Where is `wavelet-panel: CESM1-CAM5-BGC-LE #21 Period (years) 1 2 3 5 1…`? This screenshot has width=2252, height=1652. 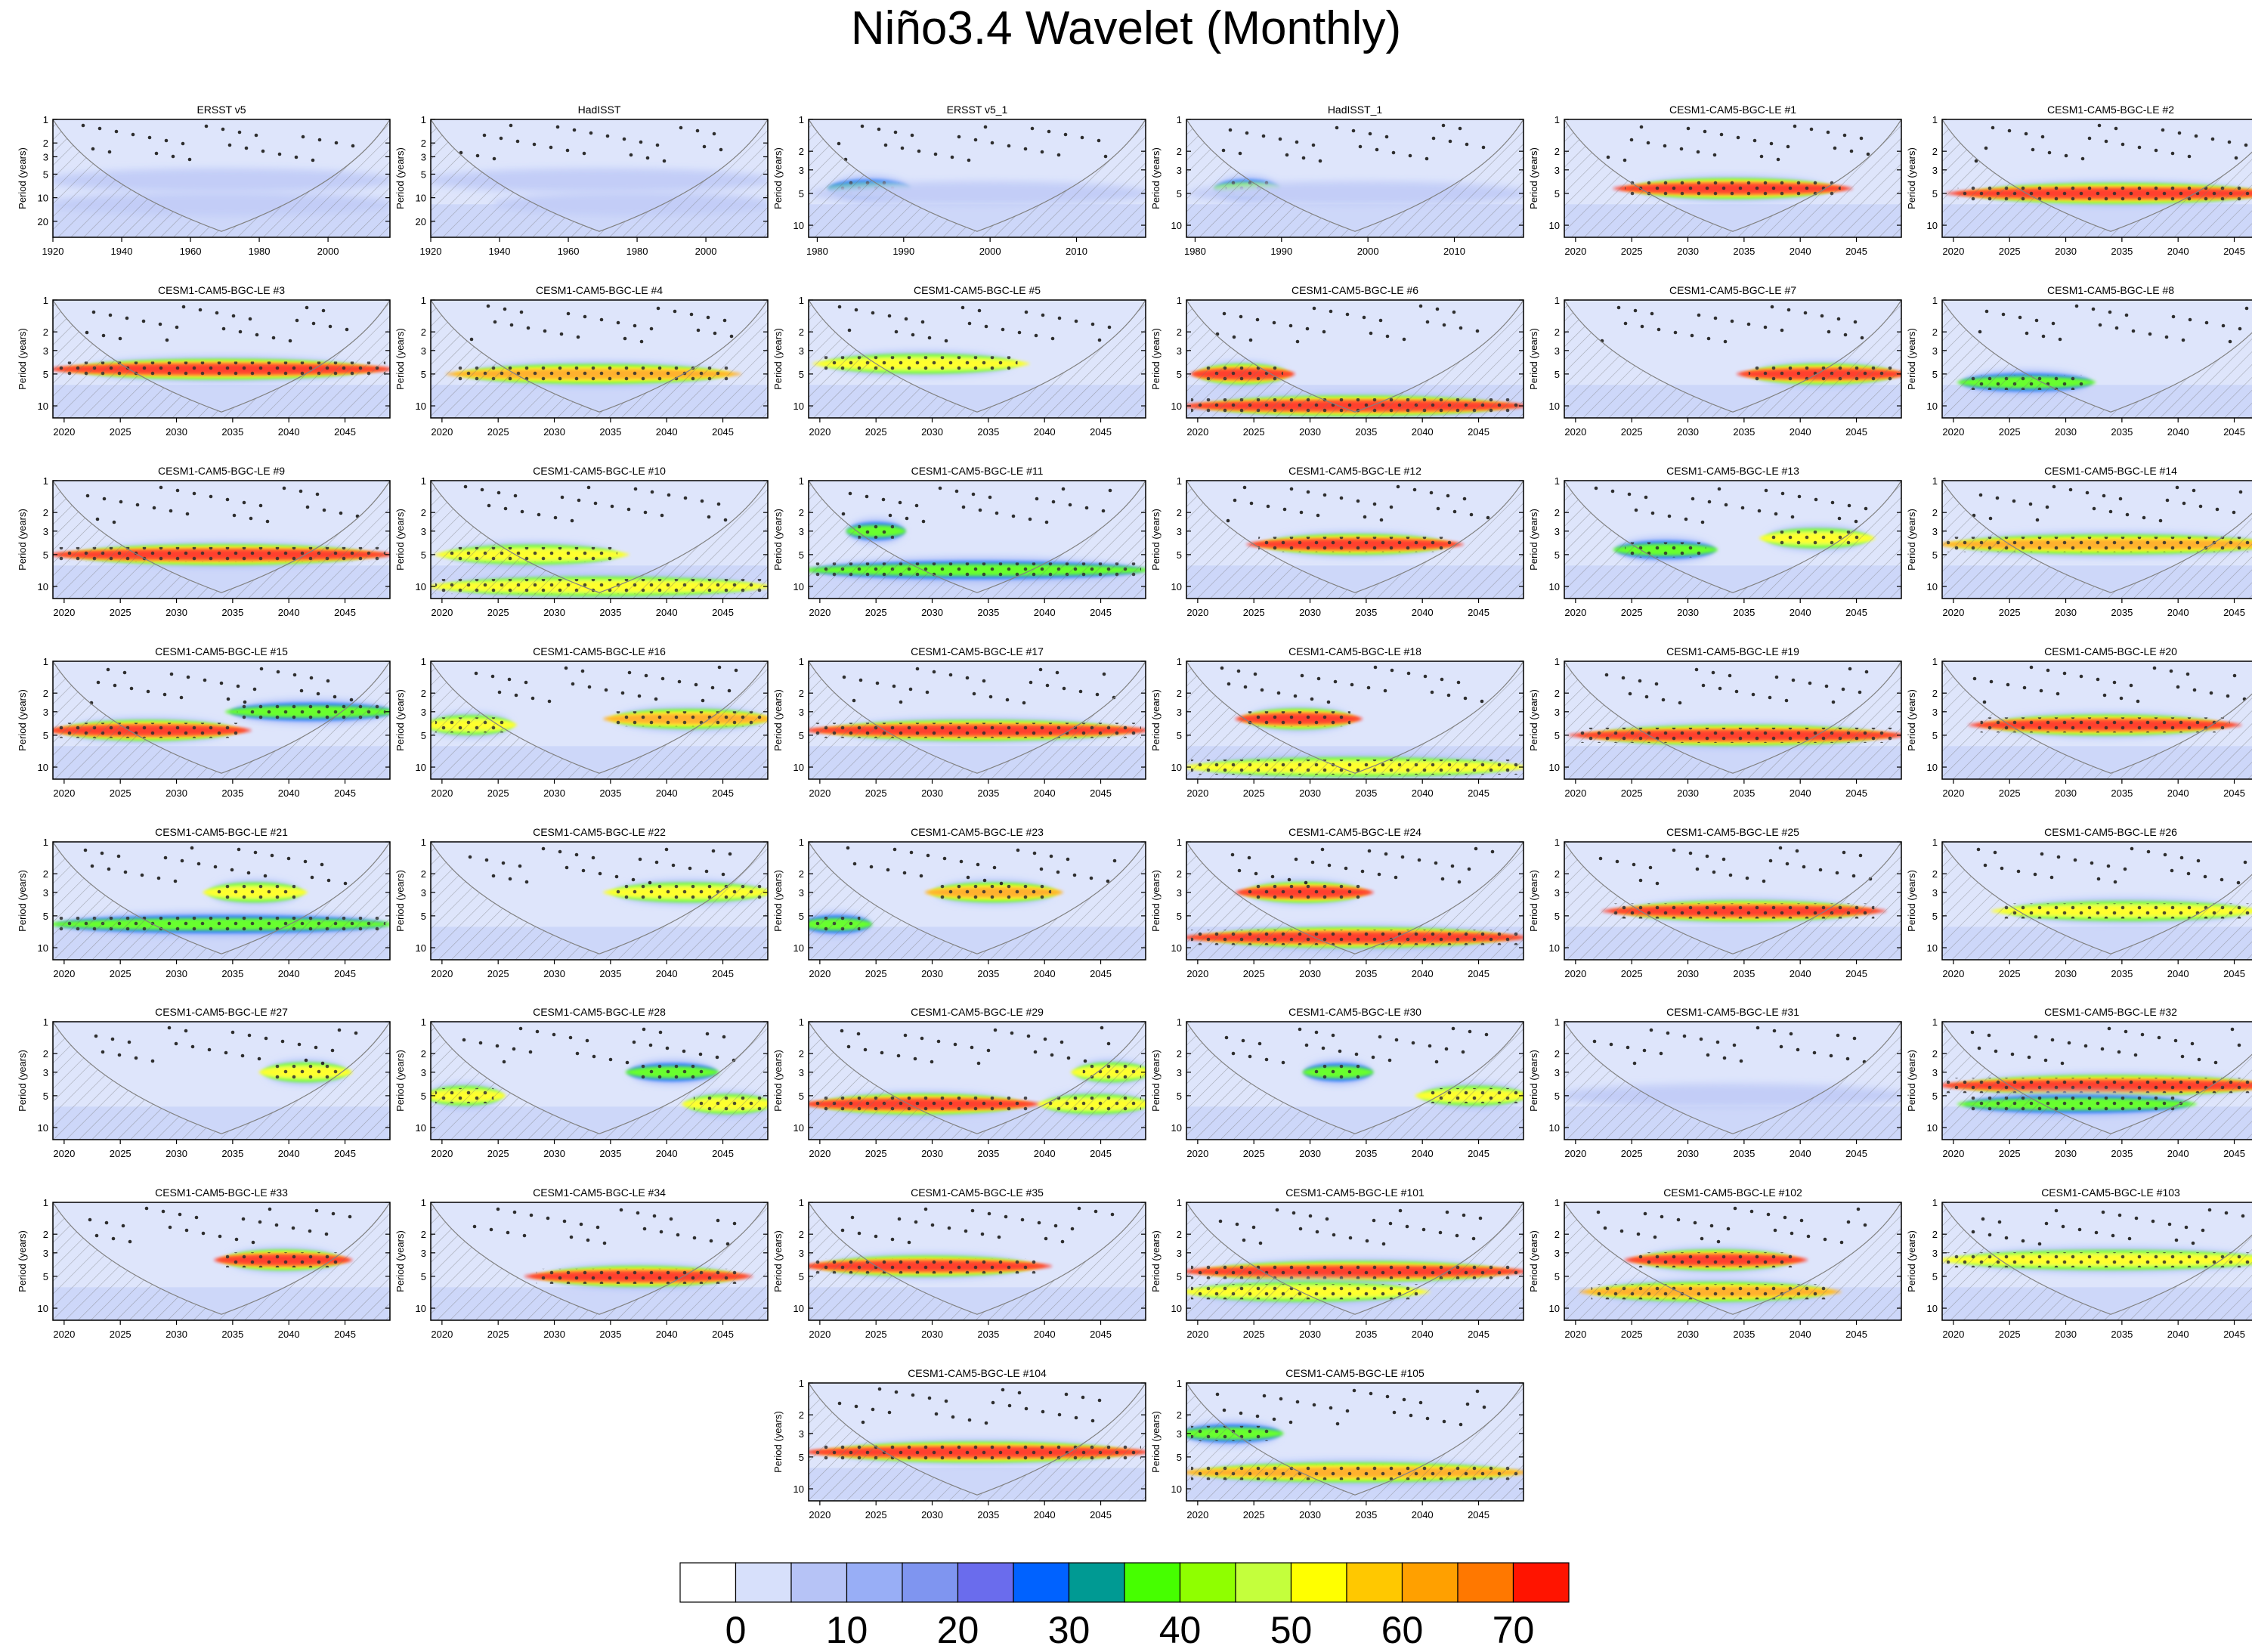
wavelet-panel: CESM1-CAM5-BGC-LE #21 Period (years) 1 2 3 5 1… is located at coordinates (204, 902).